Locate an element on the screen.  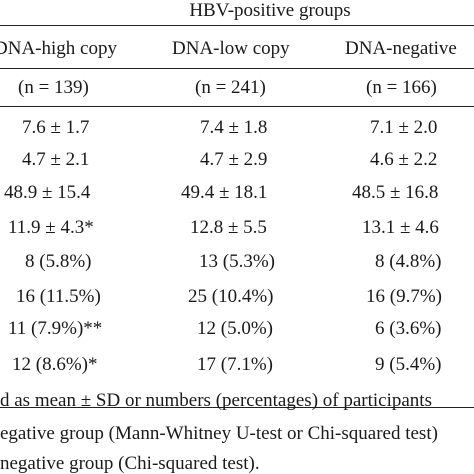
table-cell: 7.4 ± 1.8 is located at coordinates (234, 127).